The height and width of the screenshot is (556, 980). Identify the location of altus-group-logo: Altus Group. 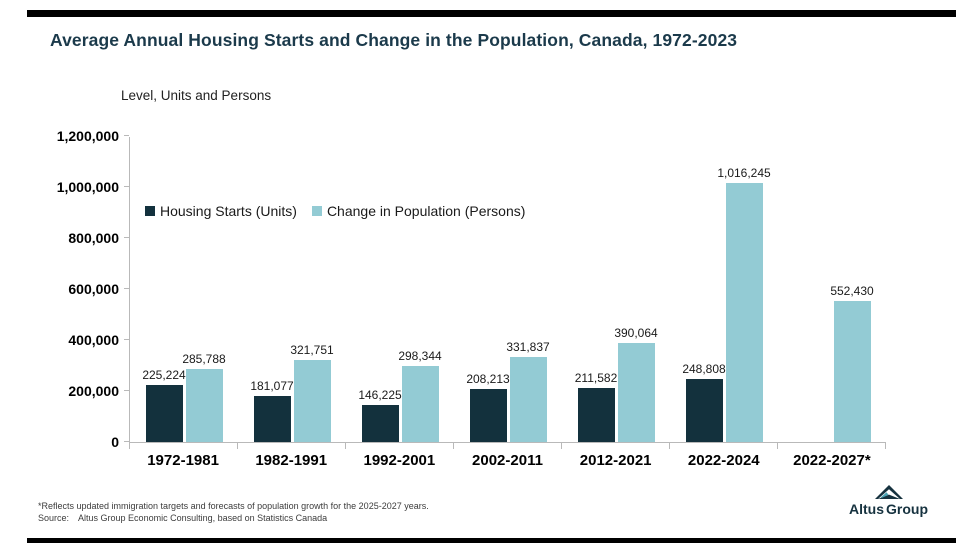
(888, 501).